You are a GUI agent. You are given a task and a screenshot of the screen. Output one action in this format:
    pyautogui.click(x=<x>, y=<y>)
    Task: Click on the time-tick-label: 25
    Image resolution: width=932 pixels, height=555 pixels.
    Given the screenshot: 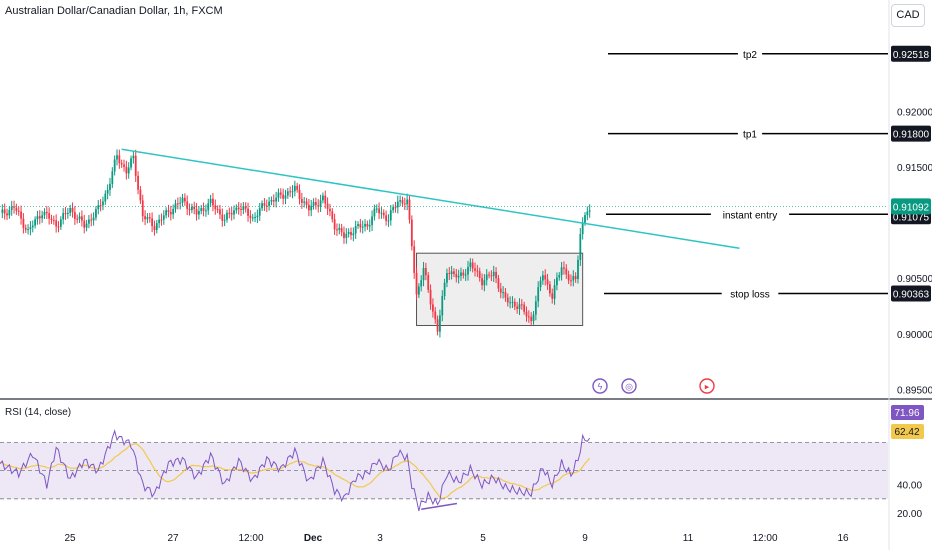 What is the action you would take?
    pyautogui.click(x=70, y=538)
    